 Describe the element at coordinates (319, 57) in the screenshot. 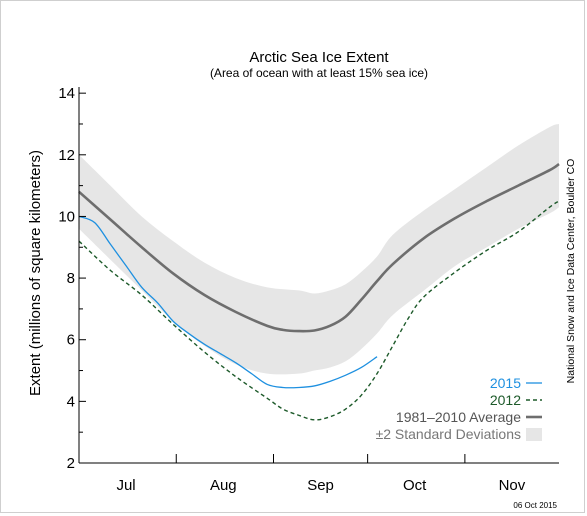

I see `chart-title: Arctic Sea Ice Extent` at that location.